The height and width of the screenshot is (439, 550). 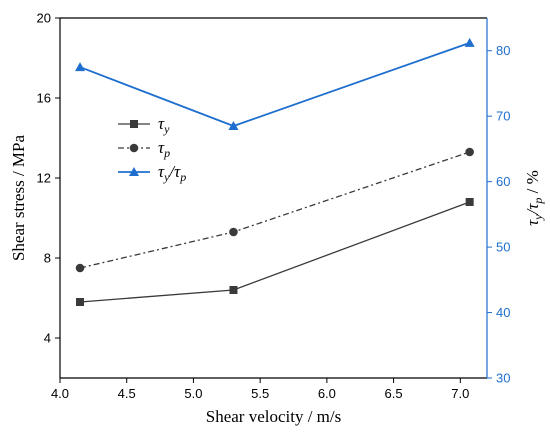 I want to click on y2-title-slash: /τ, so click(x=532, y=209).